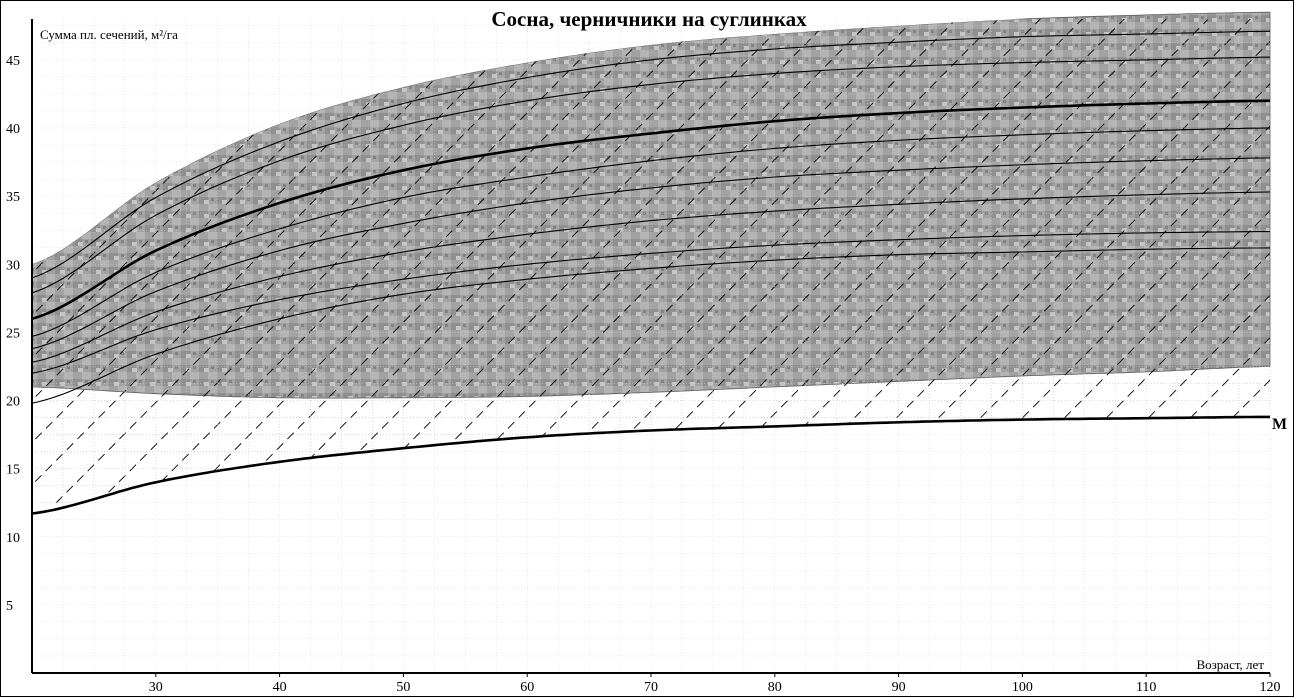 This screenshot has width=1294, height=698. I want to click on chart-title: Сосна, черничники на суглинках, so click(649, 19).